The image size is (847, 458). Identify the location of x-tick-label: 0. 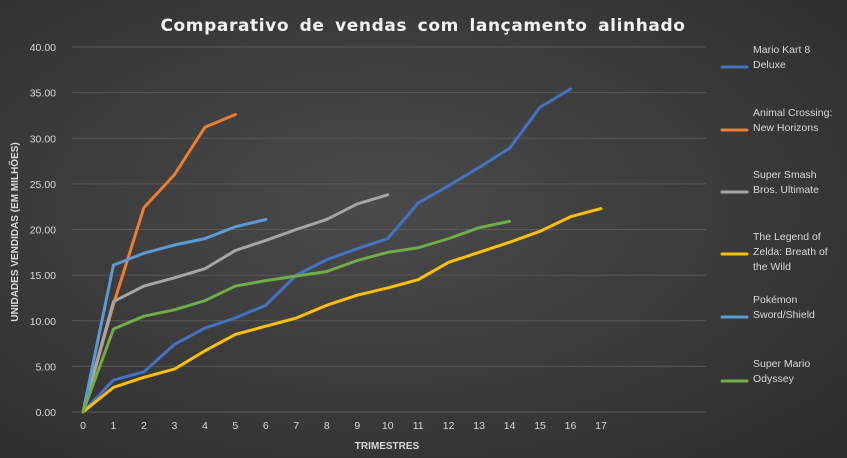
(83, 426).